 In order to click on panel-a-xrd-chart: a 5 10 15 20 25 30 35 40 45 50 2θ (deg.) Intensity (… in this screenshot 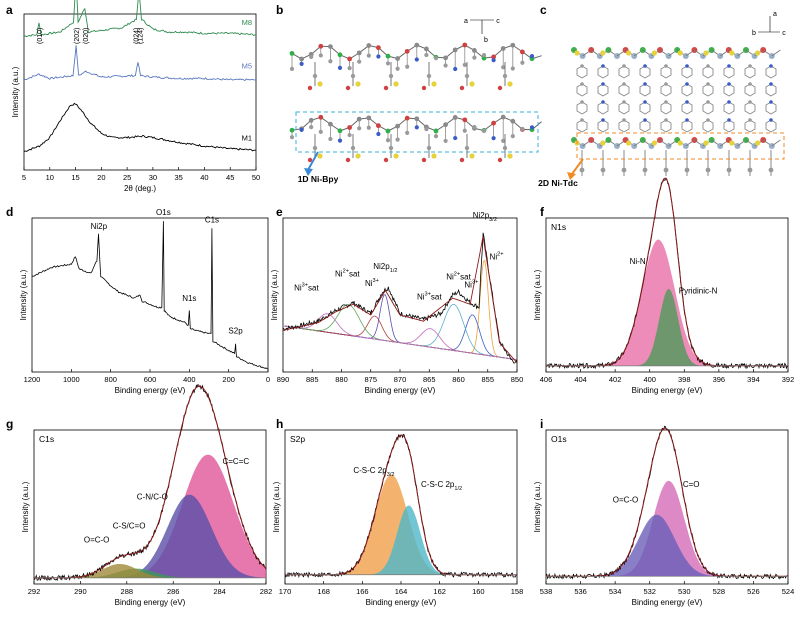, I will do `click(133, 96)`.